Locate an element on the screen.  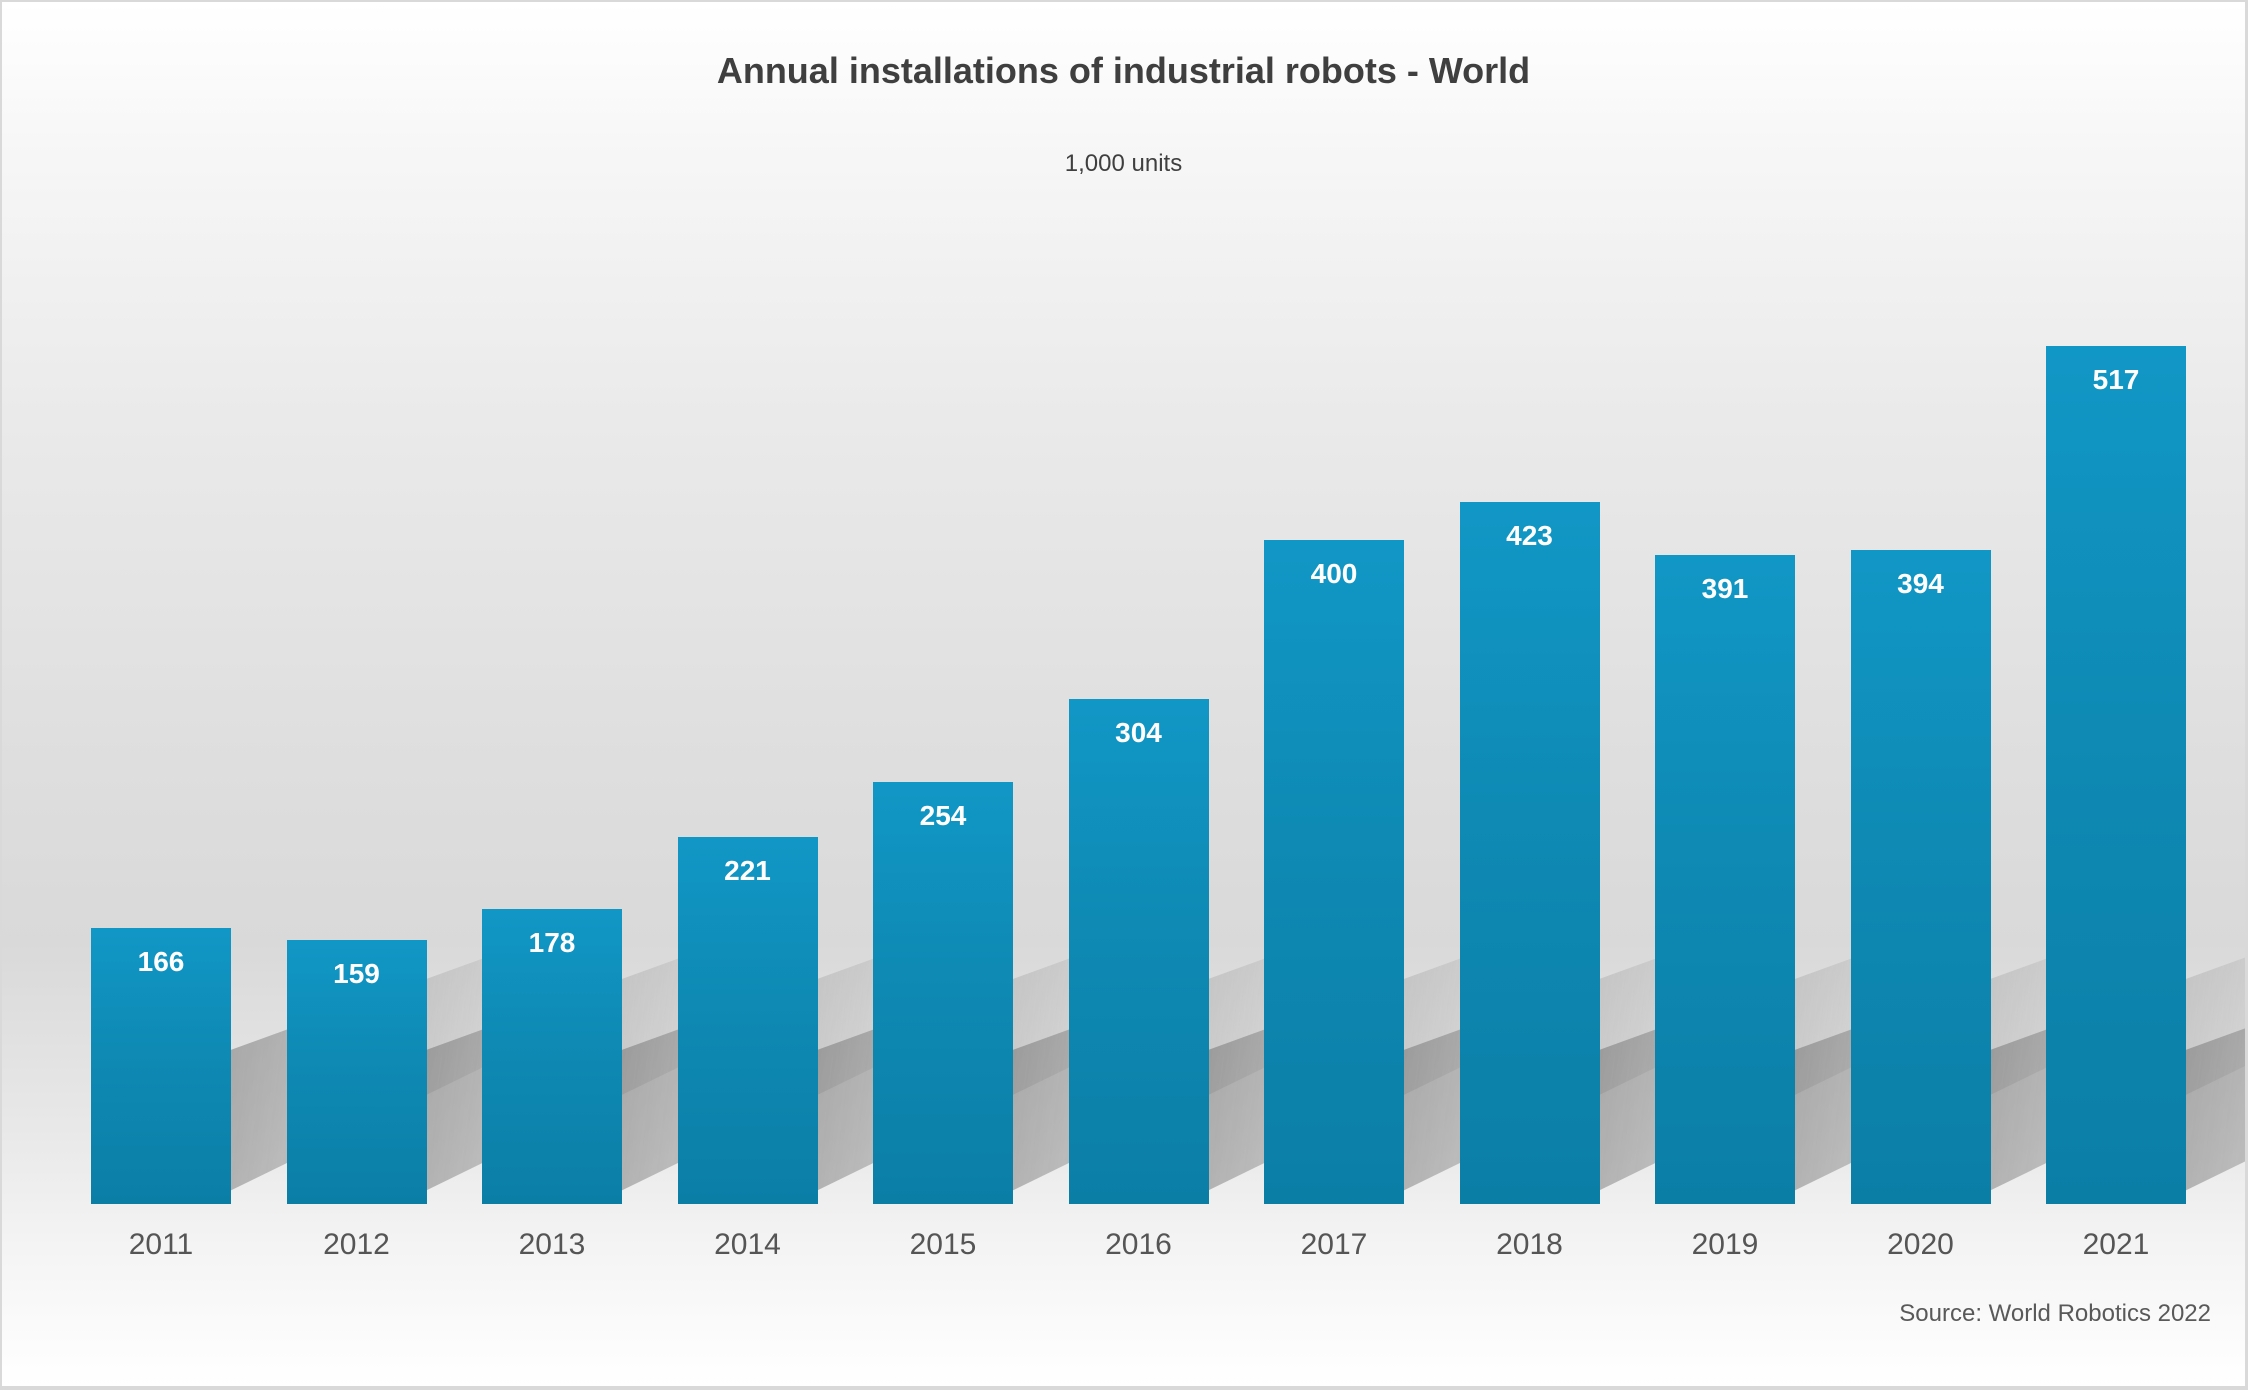
x-axis-label: 2012 is located at coordinates (356, 1244).